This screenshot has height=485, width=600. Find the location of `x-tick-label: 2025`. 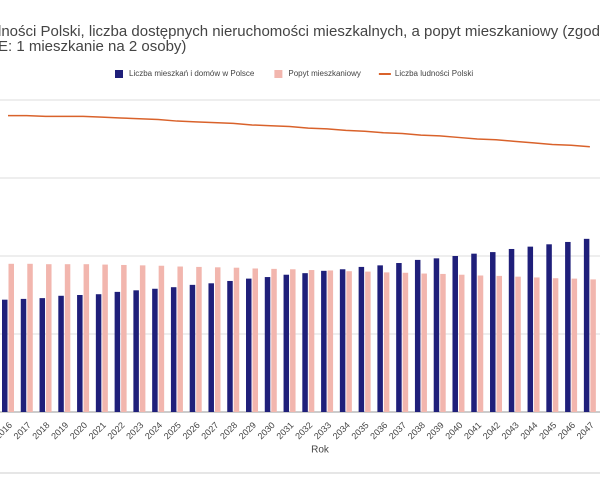

x-tick-label: 2025 is located at coordinates (172, 430).